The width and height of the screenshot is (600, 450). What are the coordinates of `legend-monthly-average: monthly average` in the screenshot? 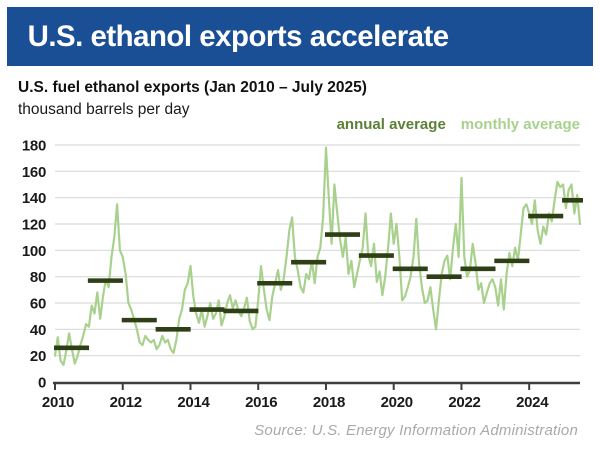 It's located at (520, 124).